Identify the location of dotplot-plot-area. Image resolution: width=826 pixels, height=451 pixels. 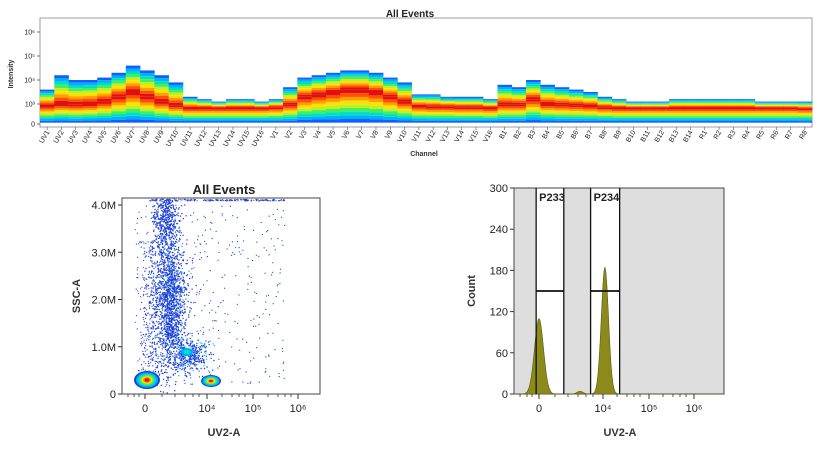
(221, 296).